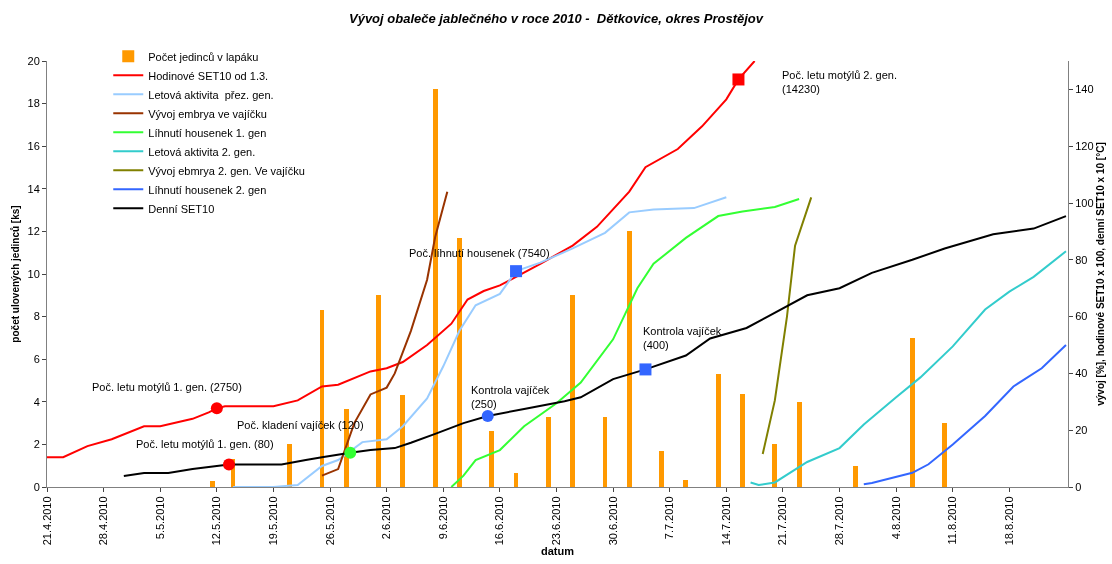 The image size is (1112, 564). I want to click on y-tick-label: 10, so click(33, 273).